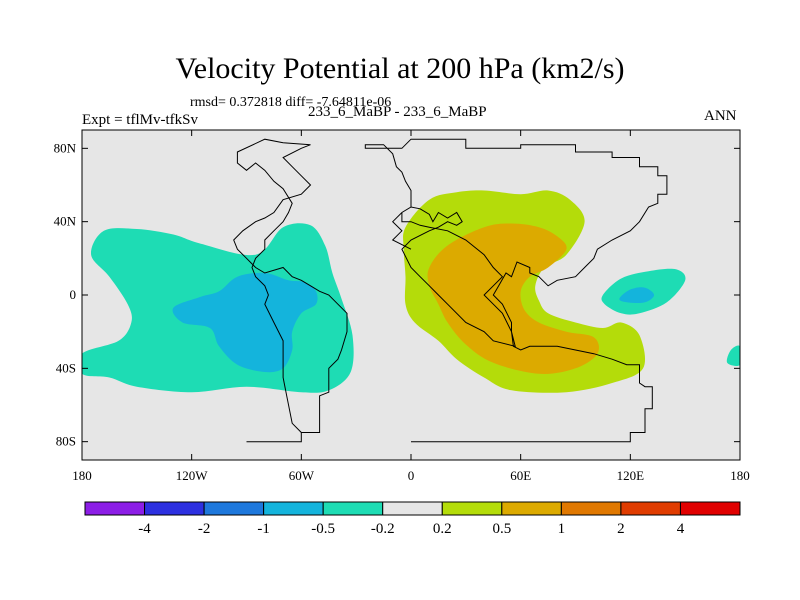 The image size is (800, 600). I want to click on x-tick-label: 60E, so click(520, 475).